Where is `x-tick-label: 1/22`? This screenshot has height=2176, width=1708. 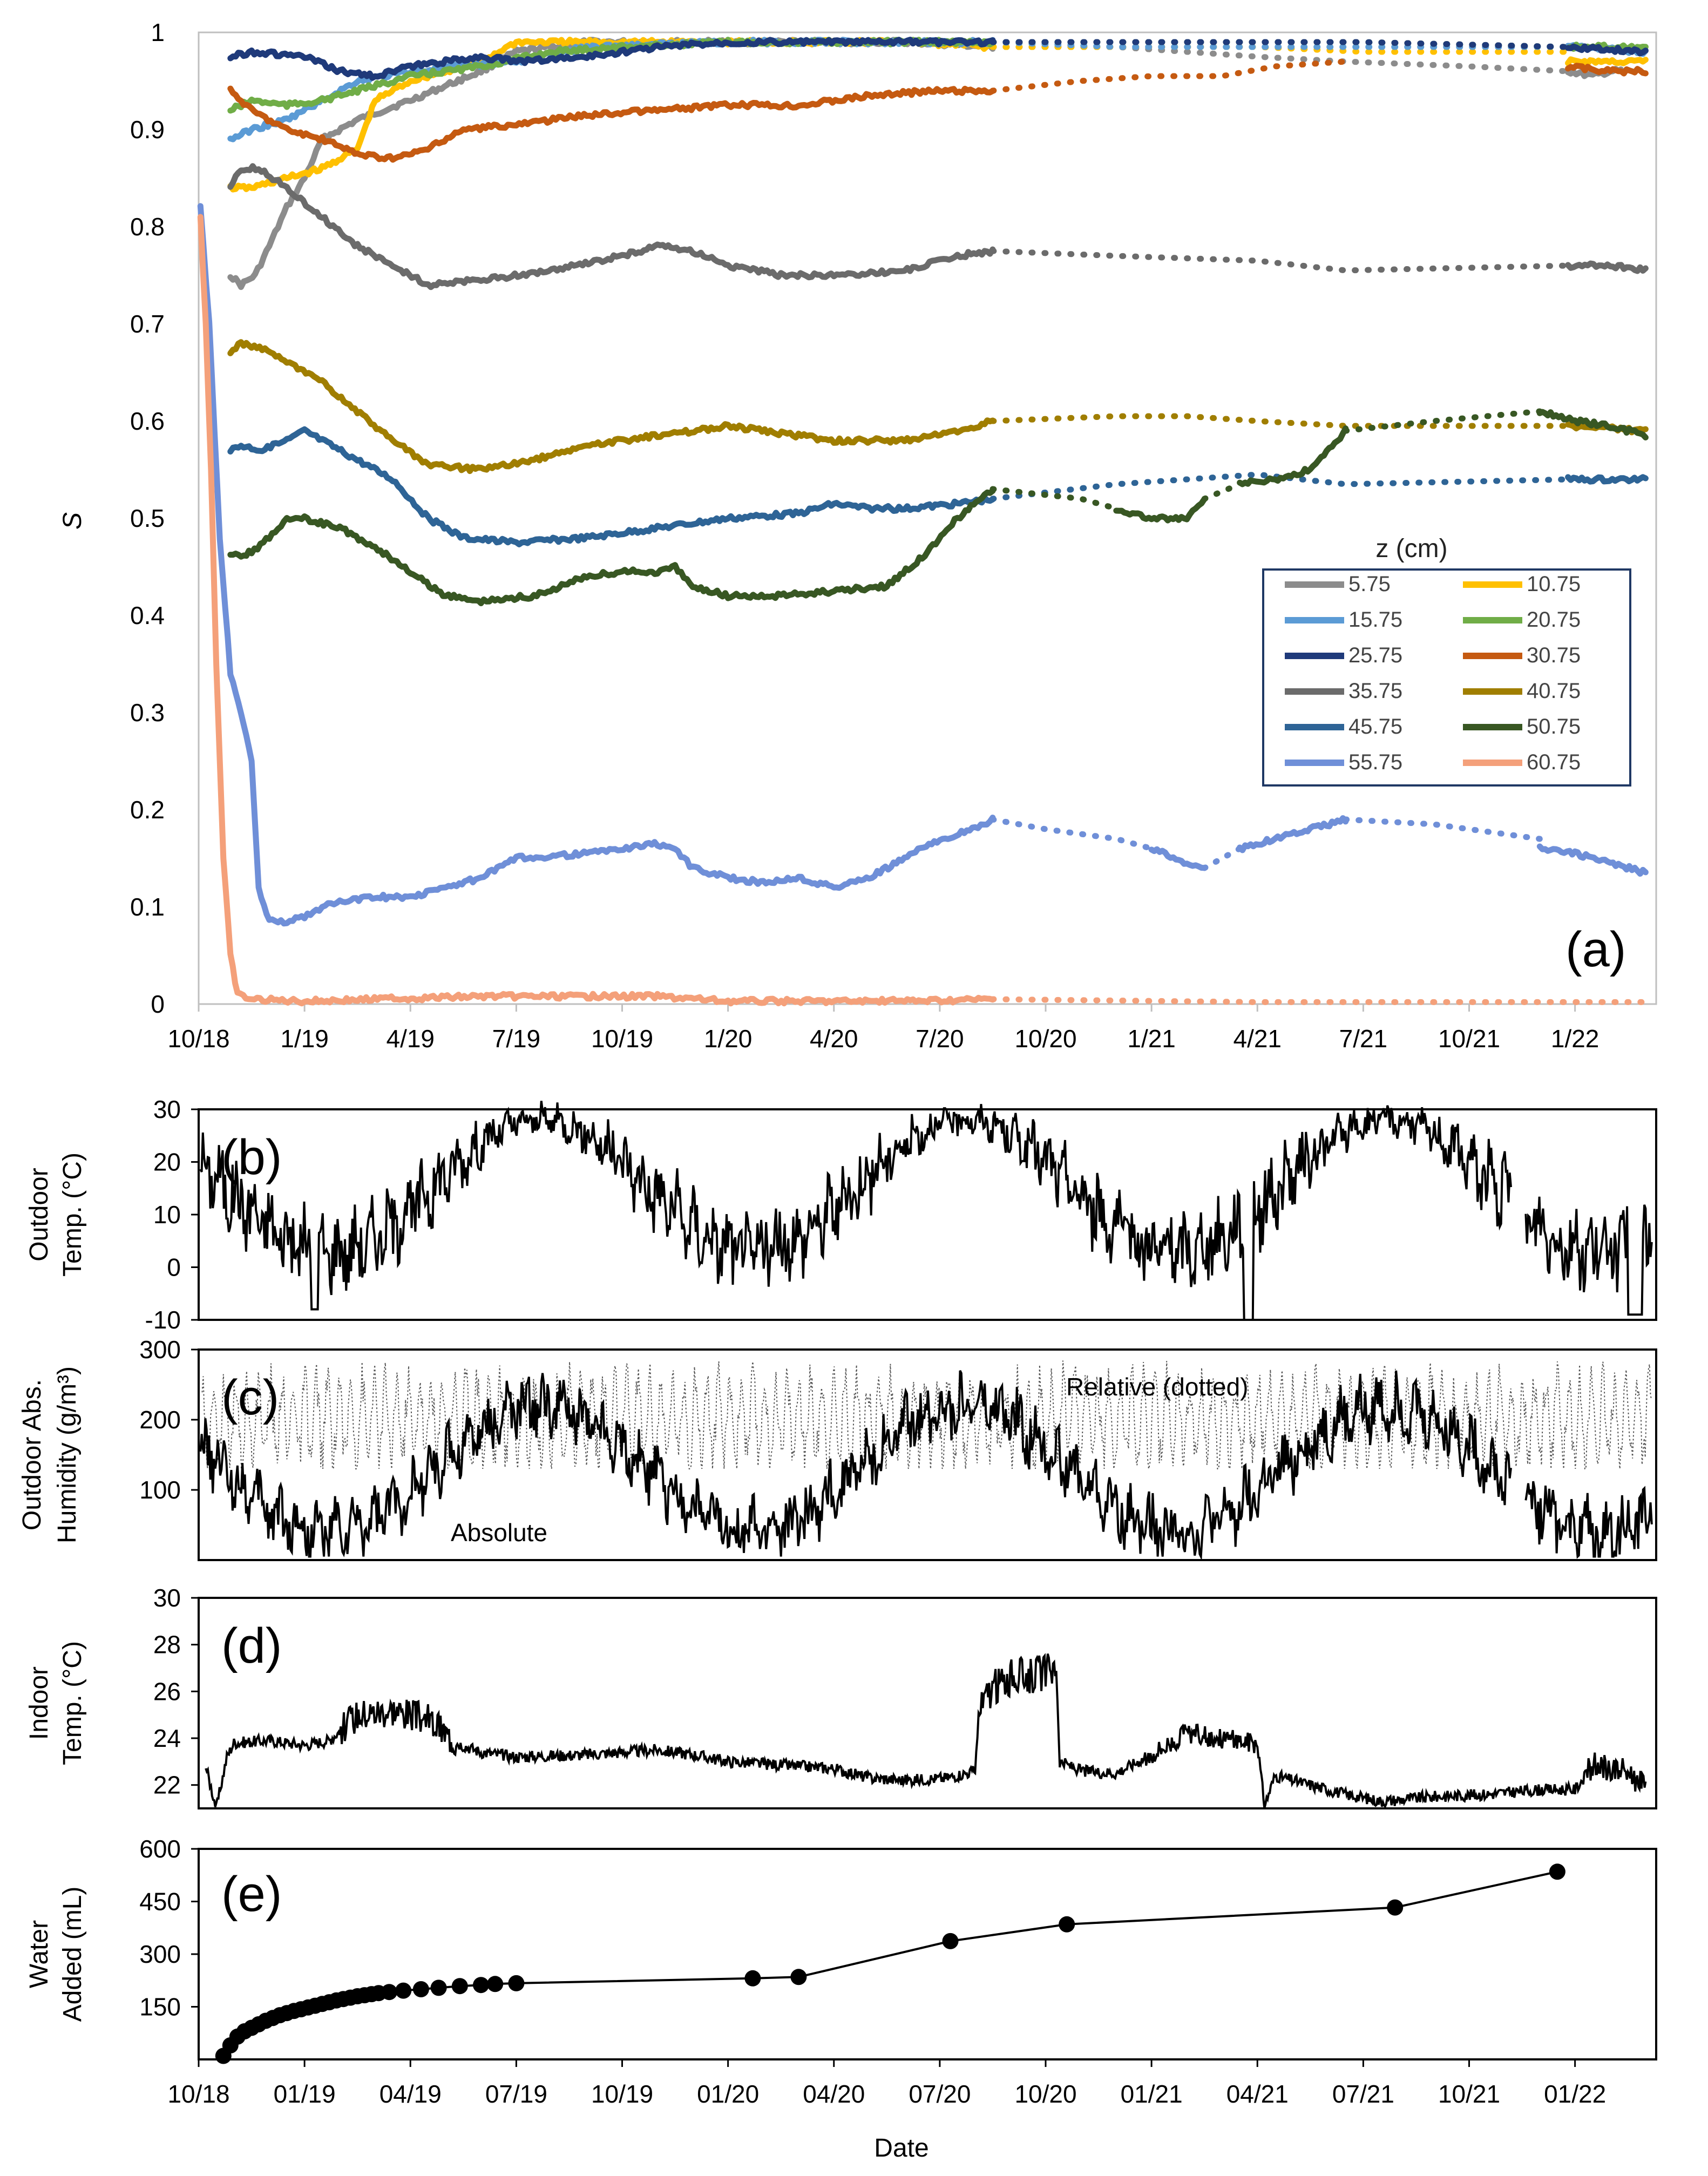
x-tick-label: 1/22 is located at coordinates (1575, 1039).